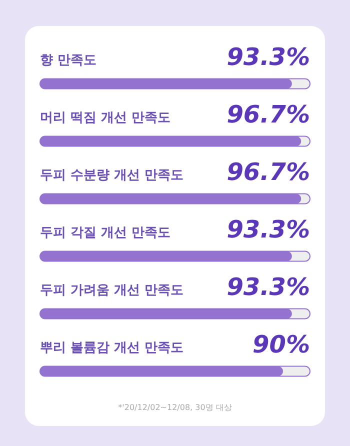  I want to click on y-tick-label: 두피 각질 개선 만족도, so click(105, 232).